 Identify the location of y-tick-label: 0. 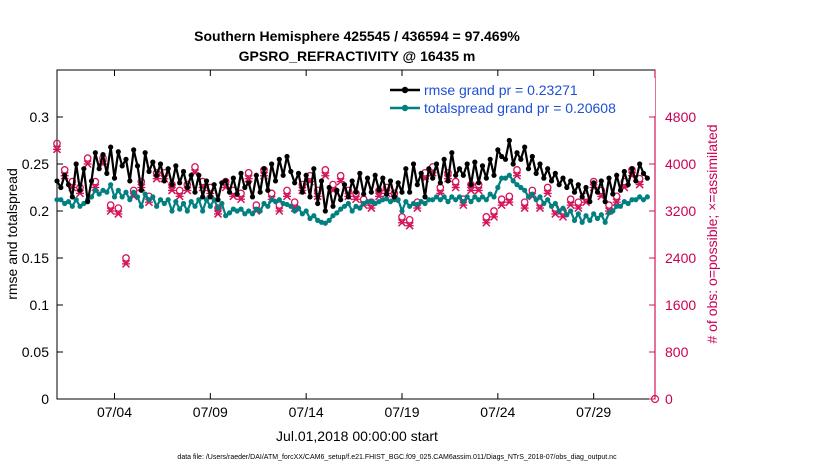
(45, 399).